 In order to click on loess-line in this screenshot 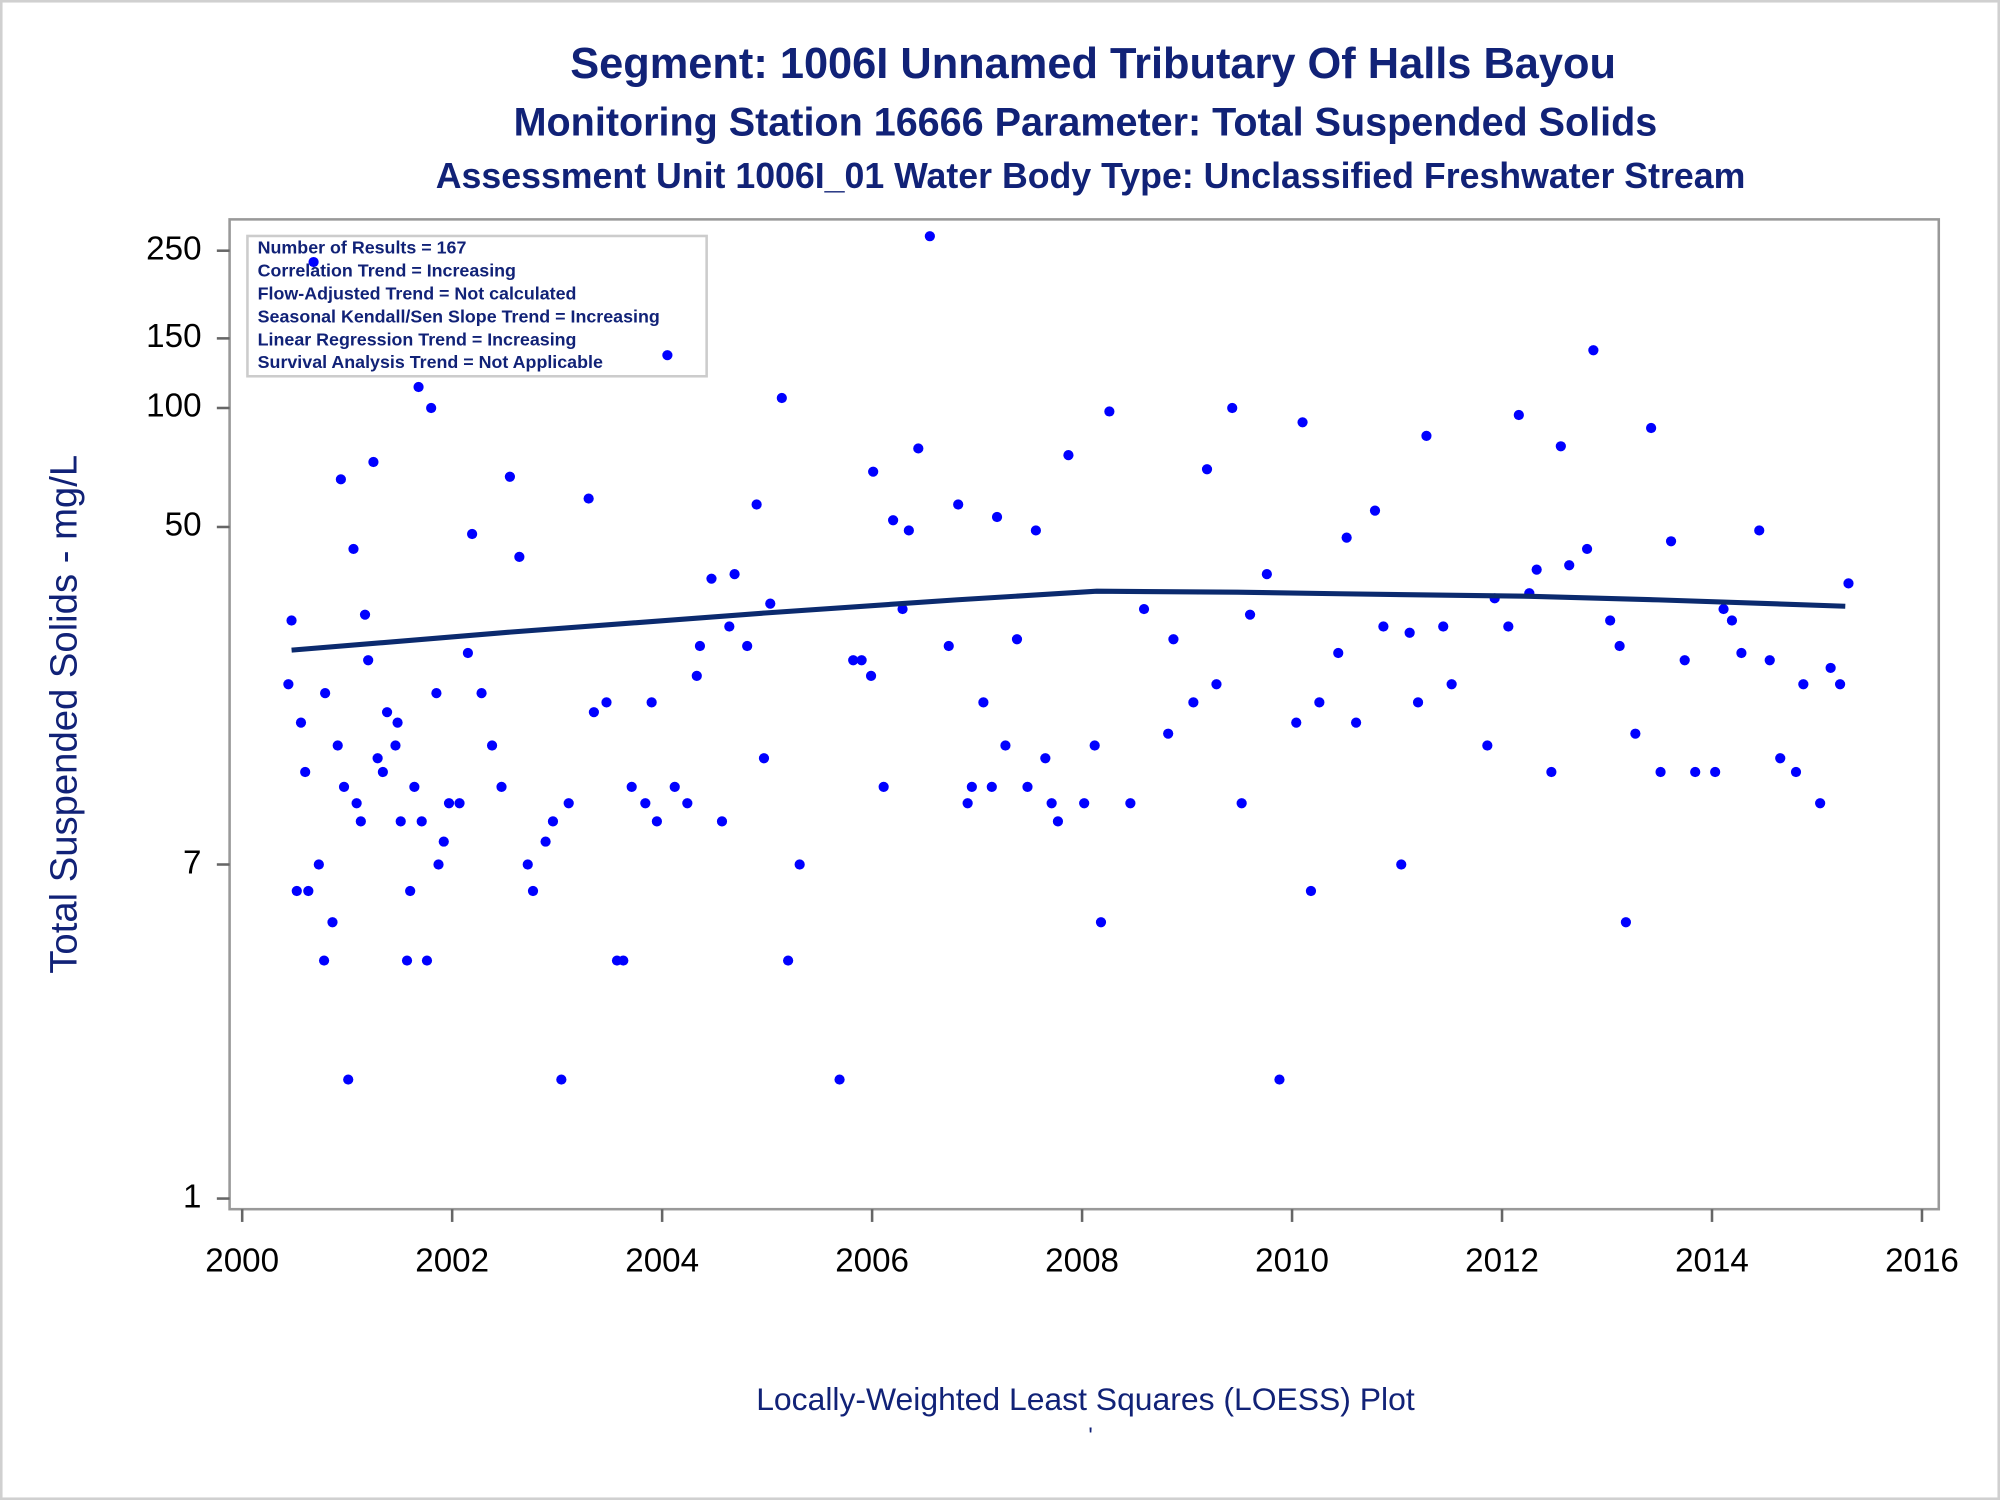, I will do `click(1068, 620)`.